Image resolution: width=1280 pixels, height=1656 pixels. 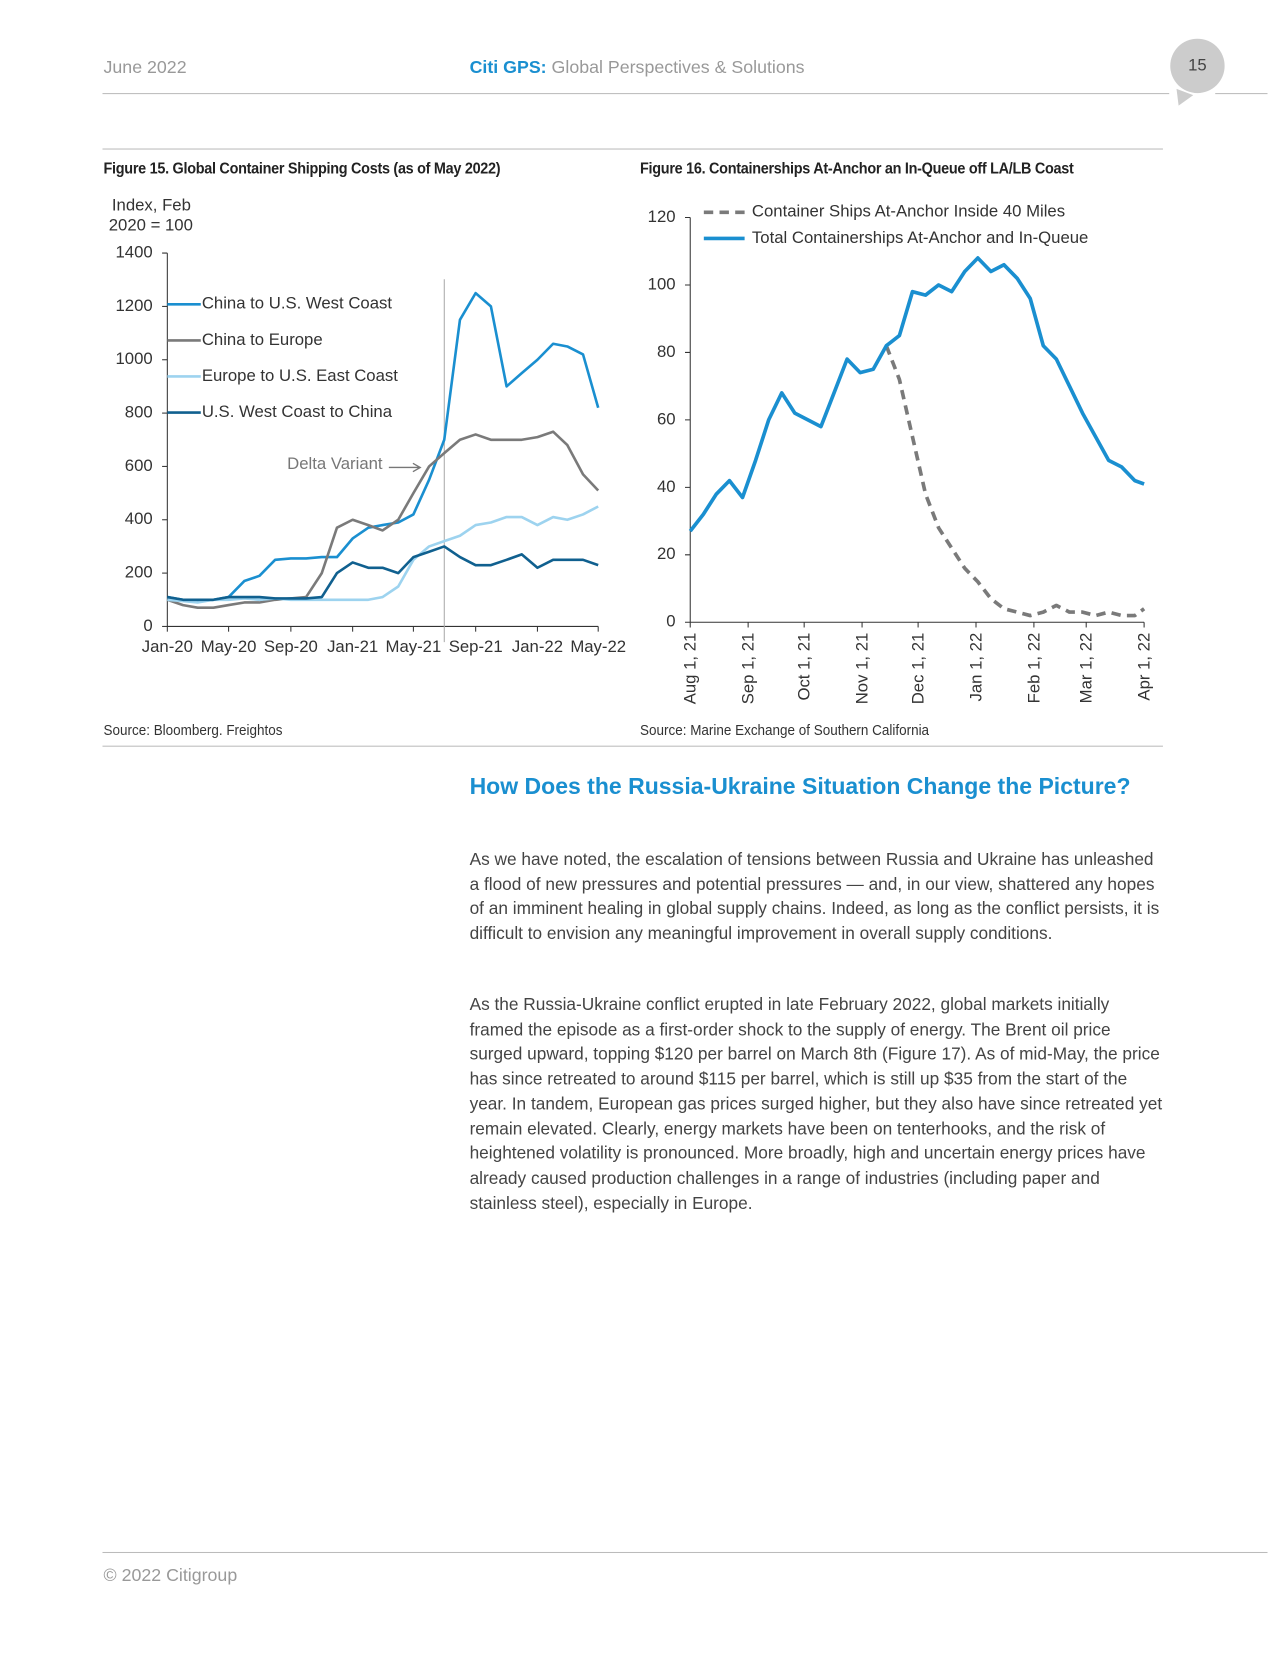 What do you see at coordinates (352, 646) in the screenshot?
I see `x-tick-label: Jan-21` at bounding box center [352, 646].